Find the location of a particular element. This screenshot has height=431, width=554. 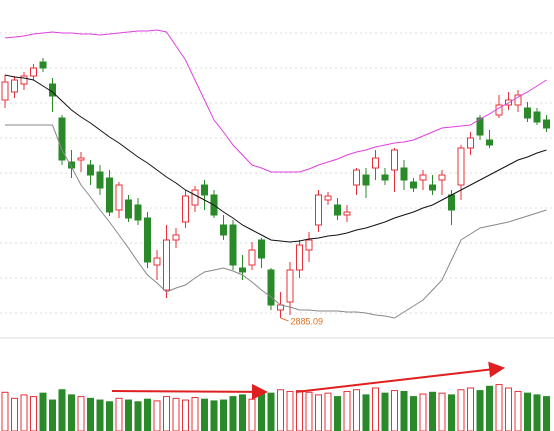

volume-arrows is located at coordinates (308, 380).